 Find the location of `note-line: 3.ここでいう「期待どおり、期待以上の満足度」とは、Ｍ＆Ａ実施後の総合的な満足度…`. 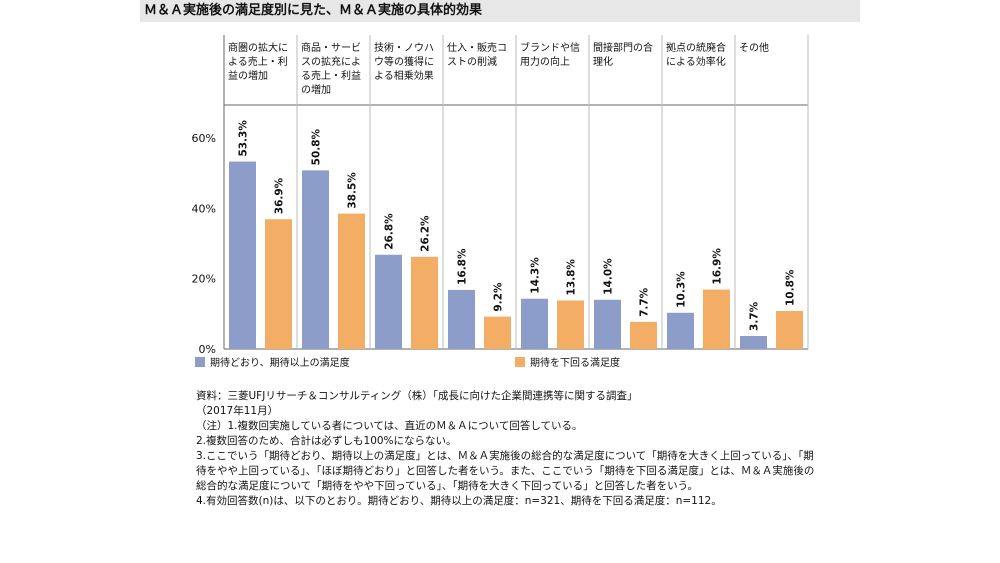

note-line: 3.ここでいう「期待どおり、期待以上の満足度」とは、Ｍ＆Ａ実施後の総合的な満足度… is located at coordinates (505, 471).